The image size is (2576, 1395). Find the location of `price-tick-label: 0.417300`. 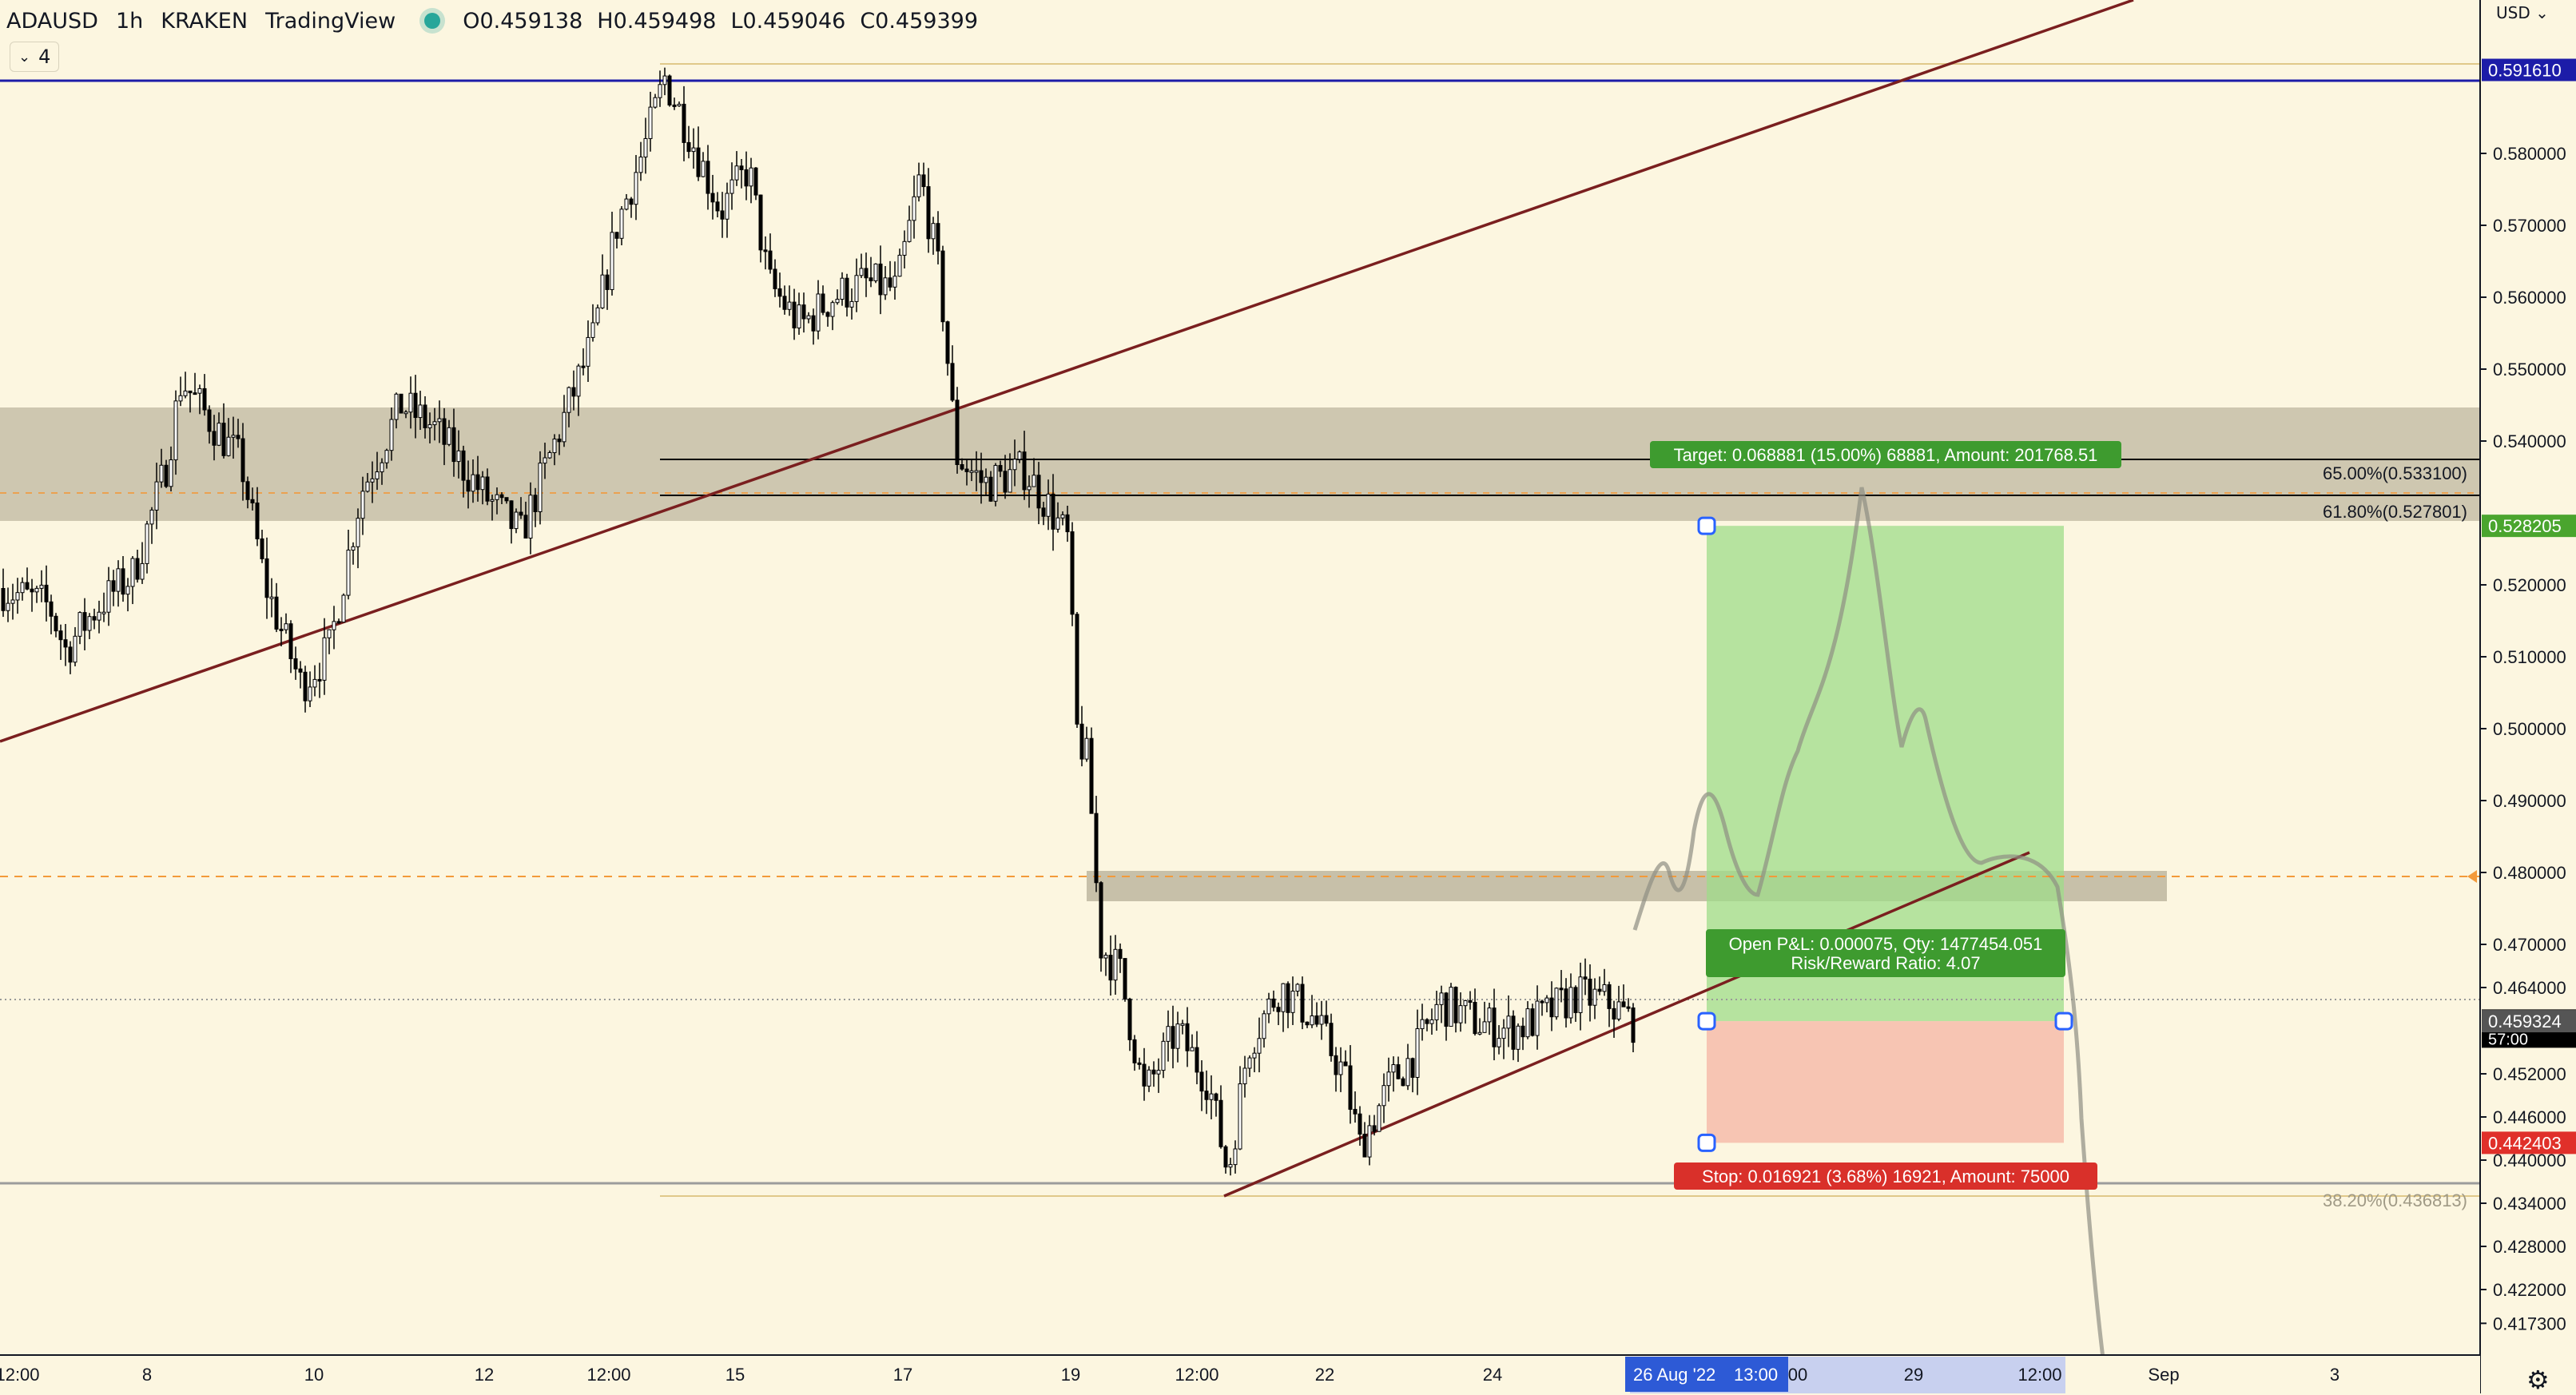

price-tick-label: 0.417300 is located at coordinates (2529, 1324).